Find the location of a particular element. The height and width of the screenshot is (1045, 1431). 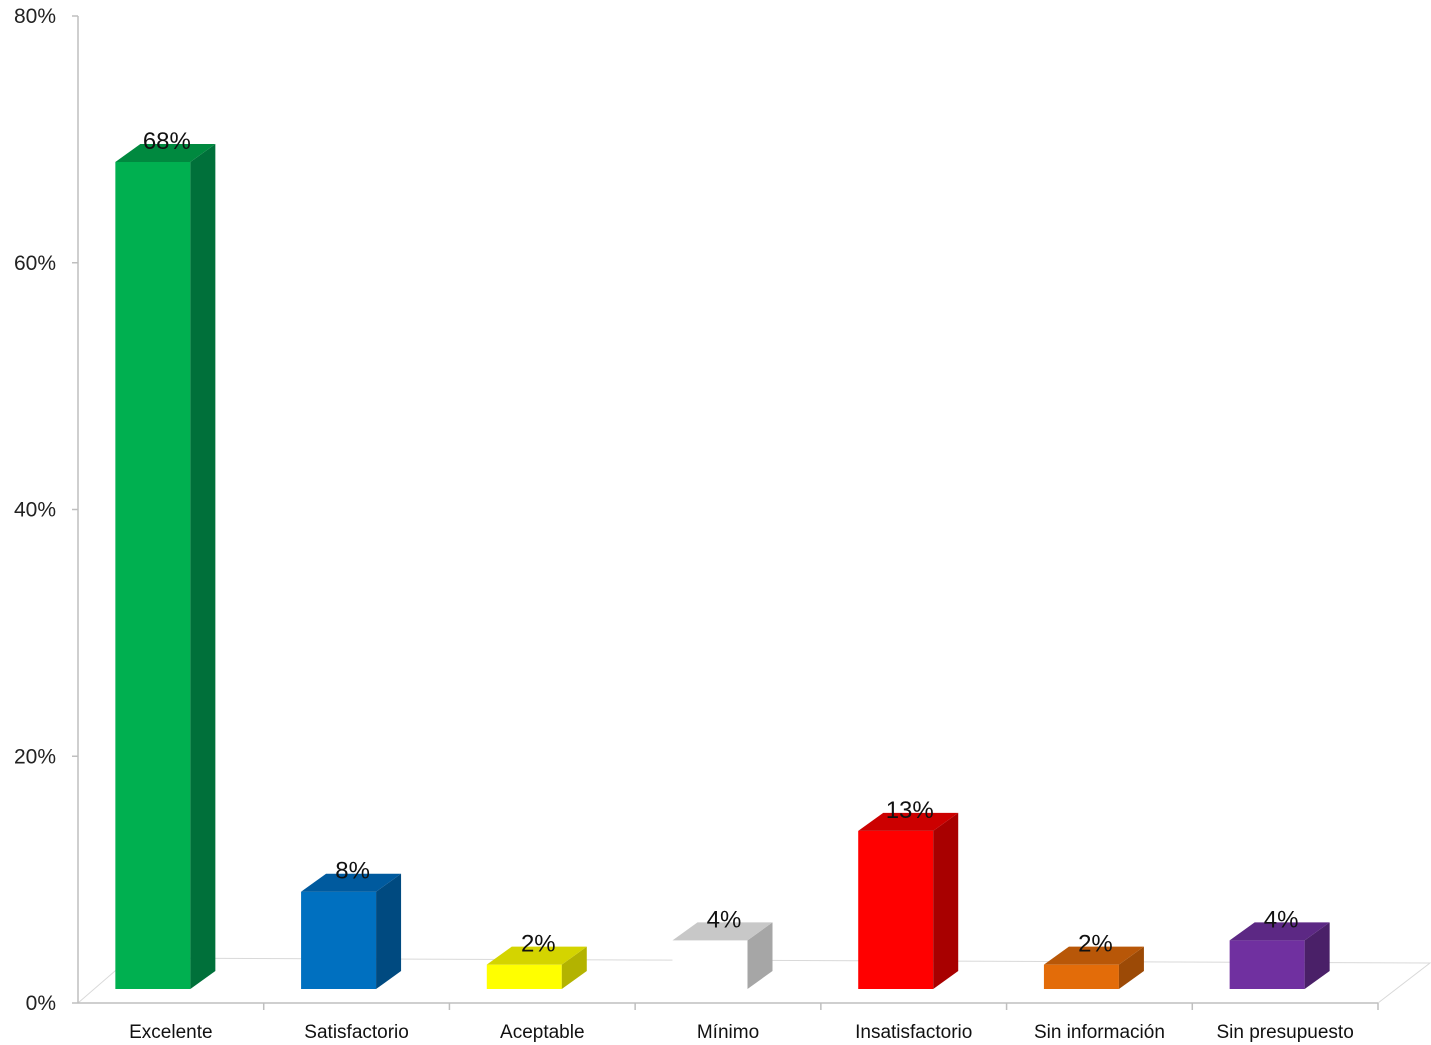

category-label: Sin presupuesto is located at coordinates (1284, 1032).